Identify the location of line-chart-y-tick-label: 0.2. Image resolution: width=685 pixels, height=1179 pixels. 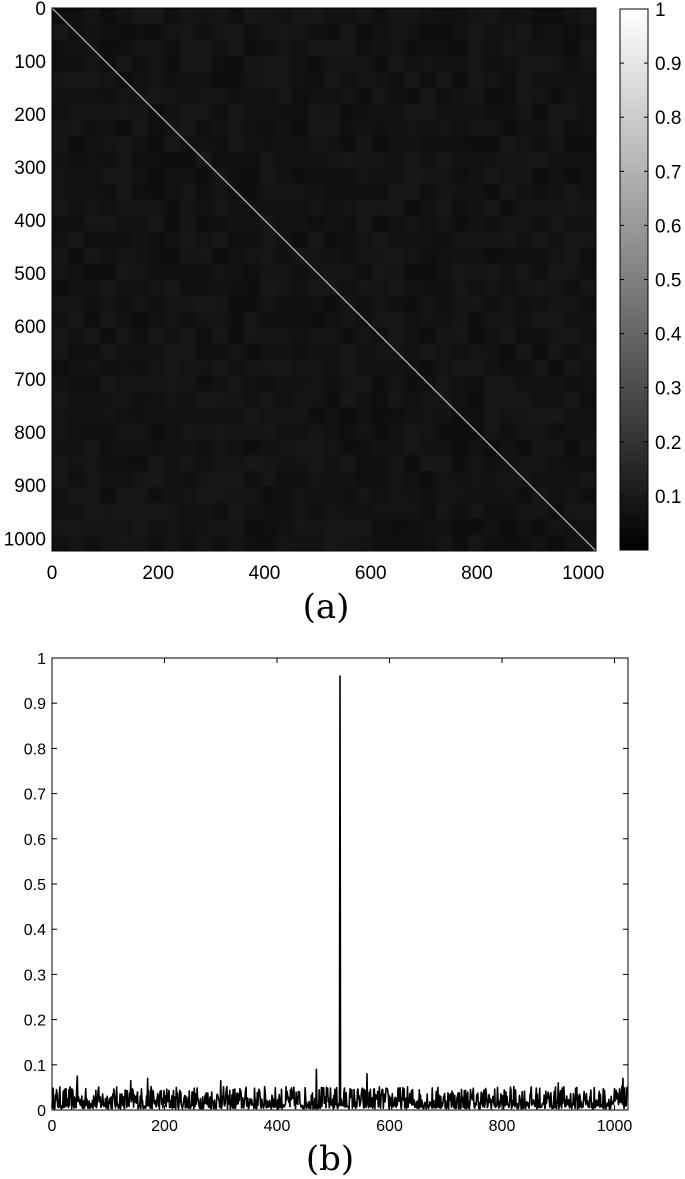
(35, 1021).